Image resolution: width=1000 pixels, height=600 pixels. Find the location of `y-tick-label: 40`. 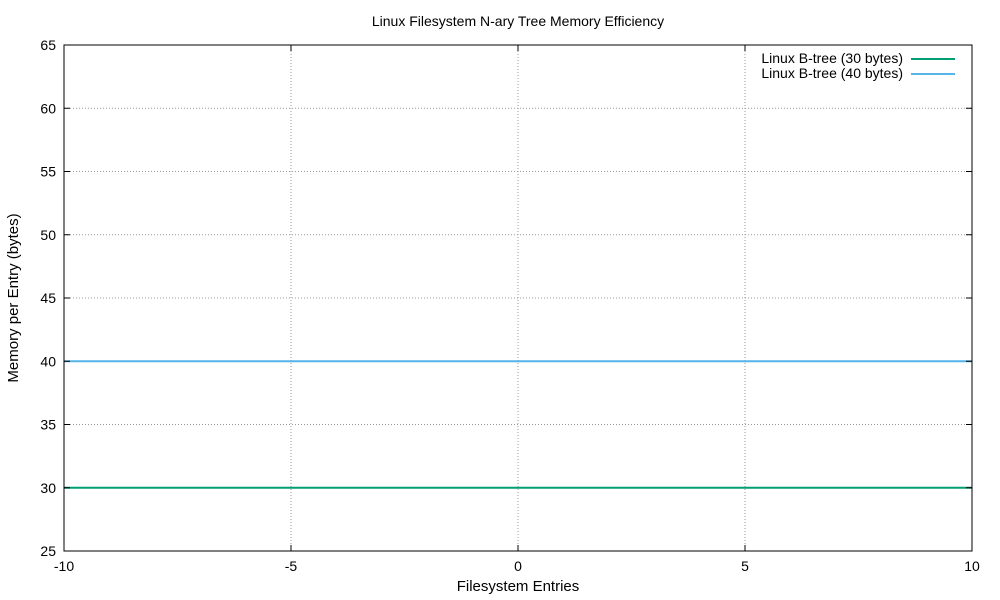

y-tick-label: 40 is located at coordinates (48, 361).